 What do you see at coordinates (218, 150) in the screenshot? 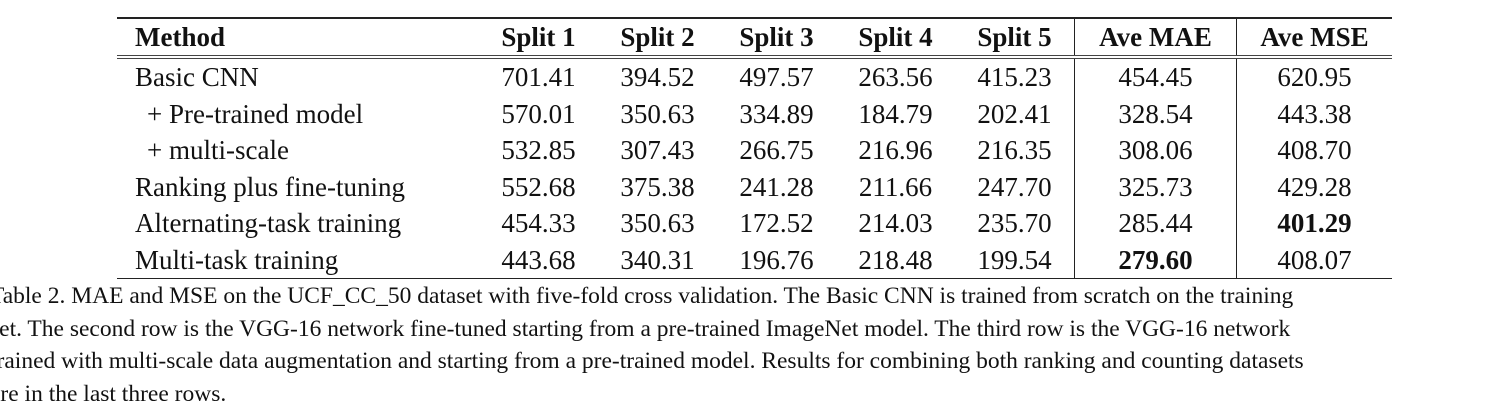
I see `method-cell: + multi-scale` at bounding box center [218, 150].